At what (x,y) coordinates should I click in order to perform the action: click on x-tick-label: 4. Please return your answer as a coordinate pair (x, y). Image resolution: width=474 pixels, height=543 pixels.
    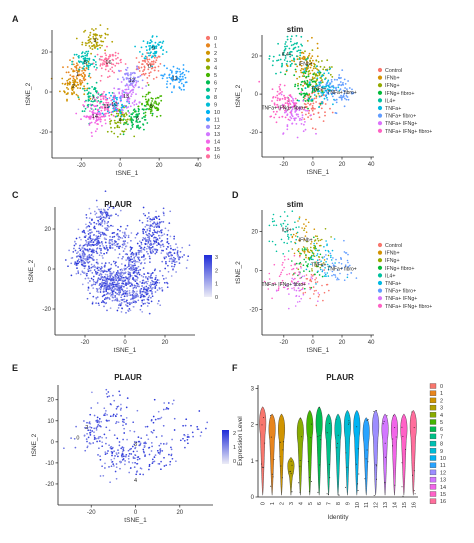
    Looking at the image, I should click on (301, 503).